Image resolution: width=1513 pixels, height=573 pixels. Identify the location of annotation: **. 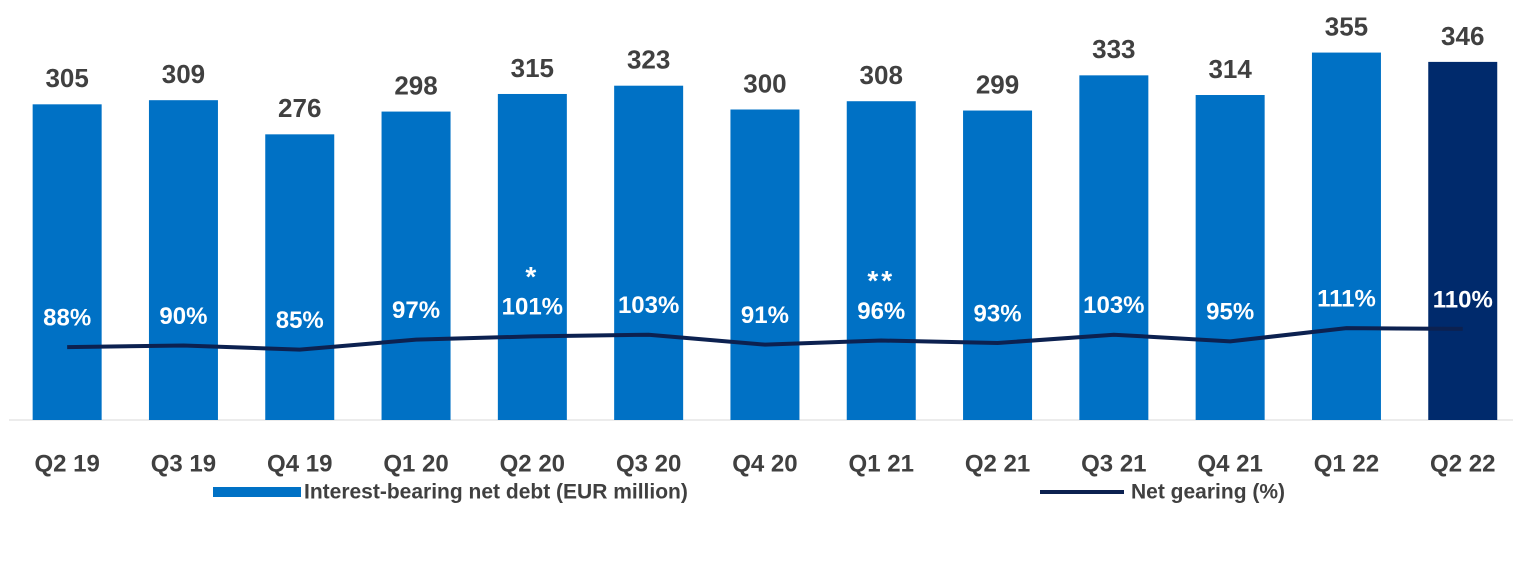
(881, 280).